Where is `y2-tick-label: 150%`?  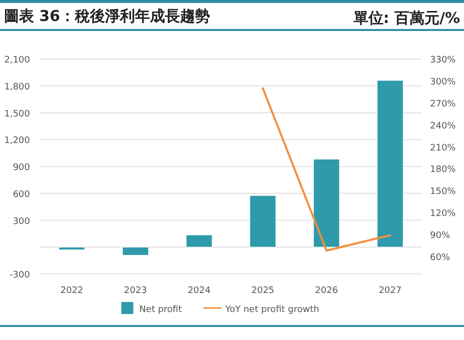 y2-tick-label: 150% is located at coordinates (443, 192).